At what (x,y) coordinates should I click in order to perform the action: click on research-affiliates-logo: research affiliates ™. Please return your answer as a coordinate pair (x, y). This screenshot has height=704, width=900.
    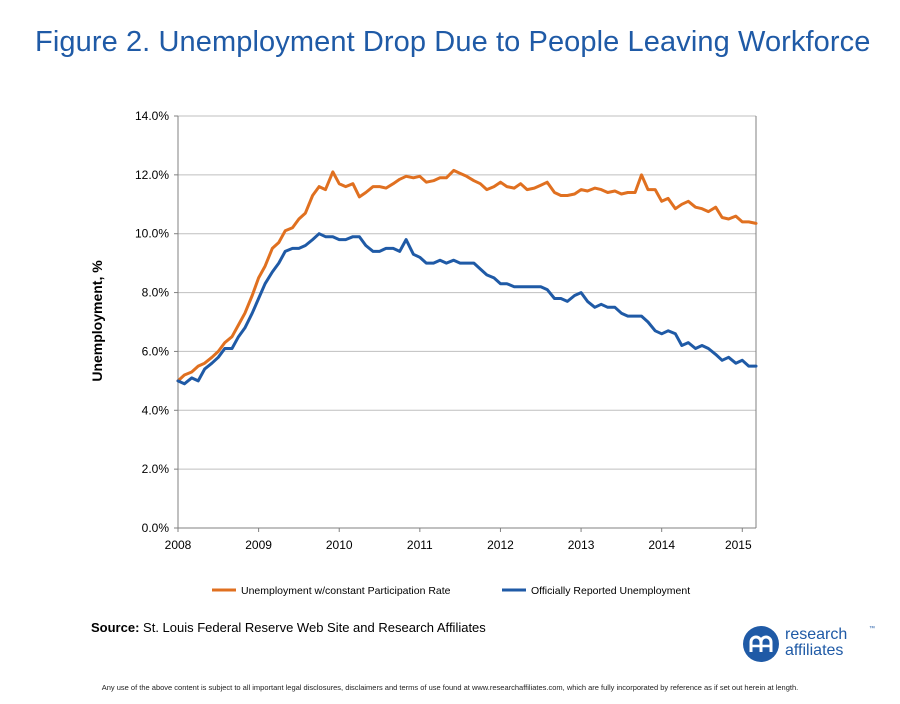
    Looking at the image, I should click on (809, 644).